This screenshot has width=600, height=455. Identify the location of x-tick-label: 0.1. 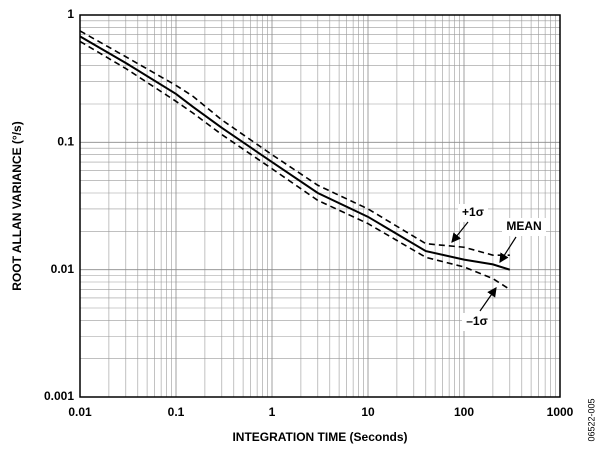
(176, 412).